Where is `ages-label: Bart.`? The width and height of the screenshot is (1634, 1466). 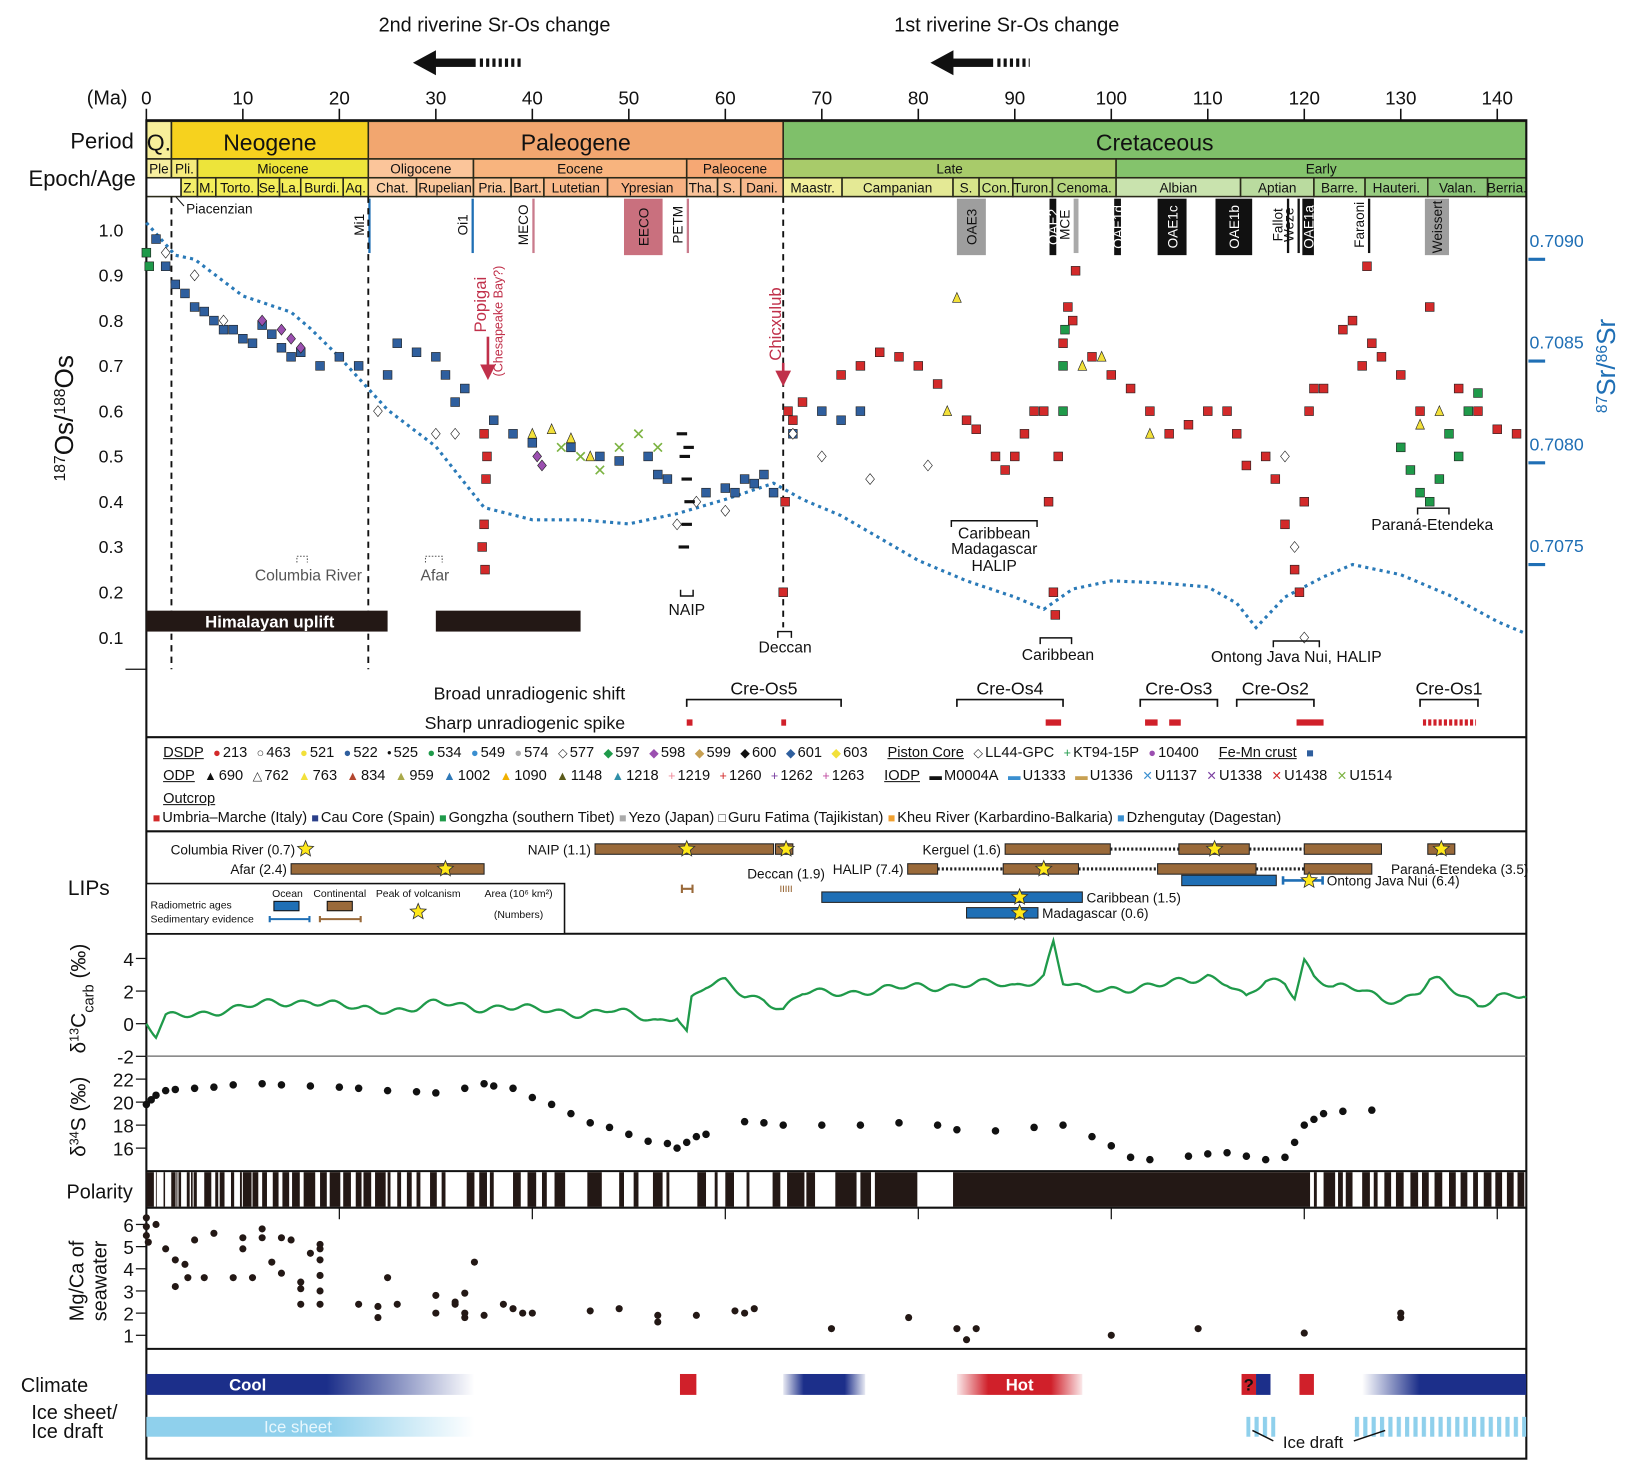
ages-label: Bart. is located at coordinates (527, 187).